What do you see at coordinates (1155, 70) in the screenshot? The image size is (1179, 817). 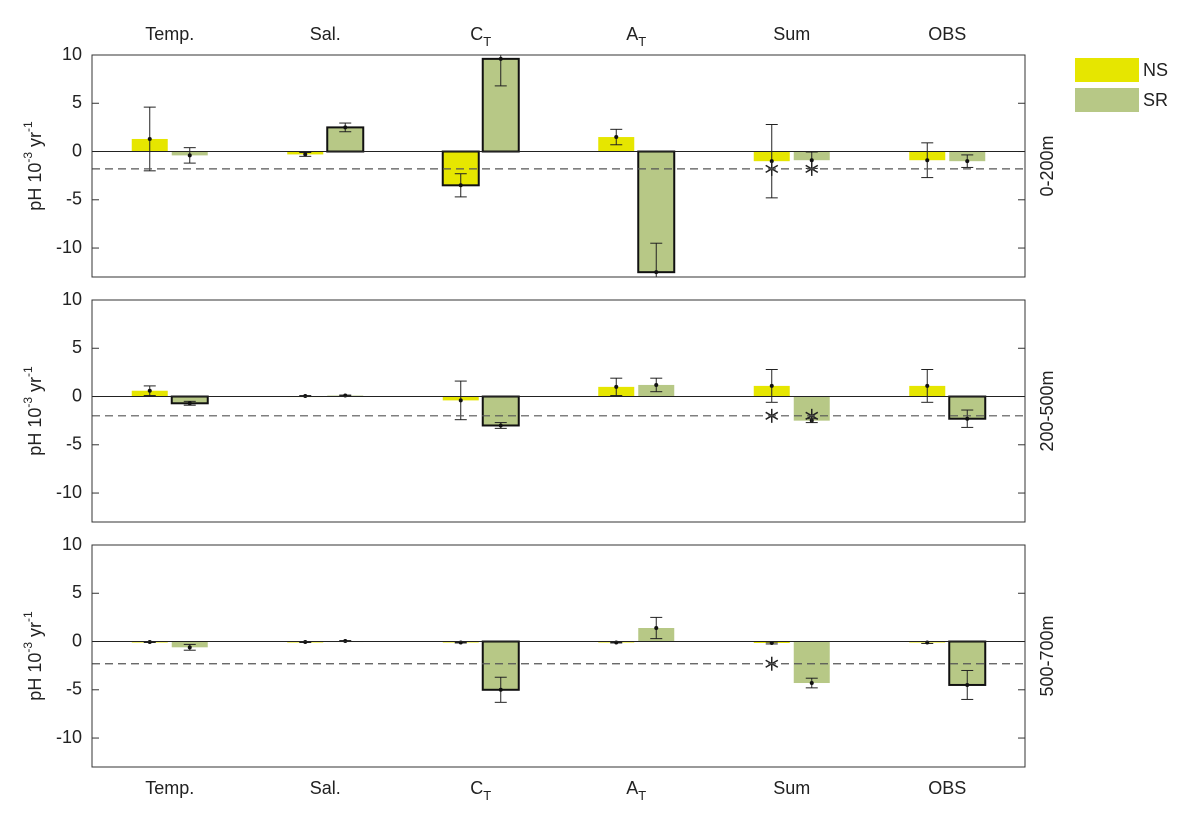 I see `legend-label: NS` at bounding box center [1155, 70].